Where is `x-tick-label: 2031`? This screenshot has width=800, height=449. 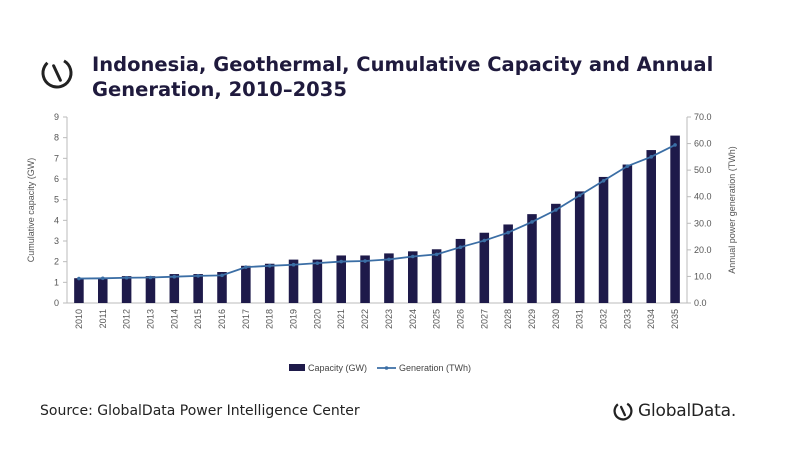 x-tick-label: 2031 is located at coordinates (580, 319).